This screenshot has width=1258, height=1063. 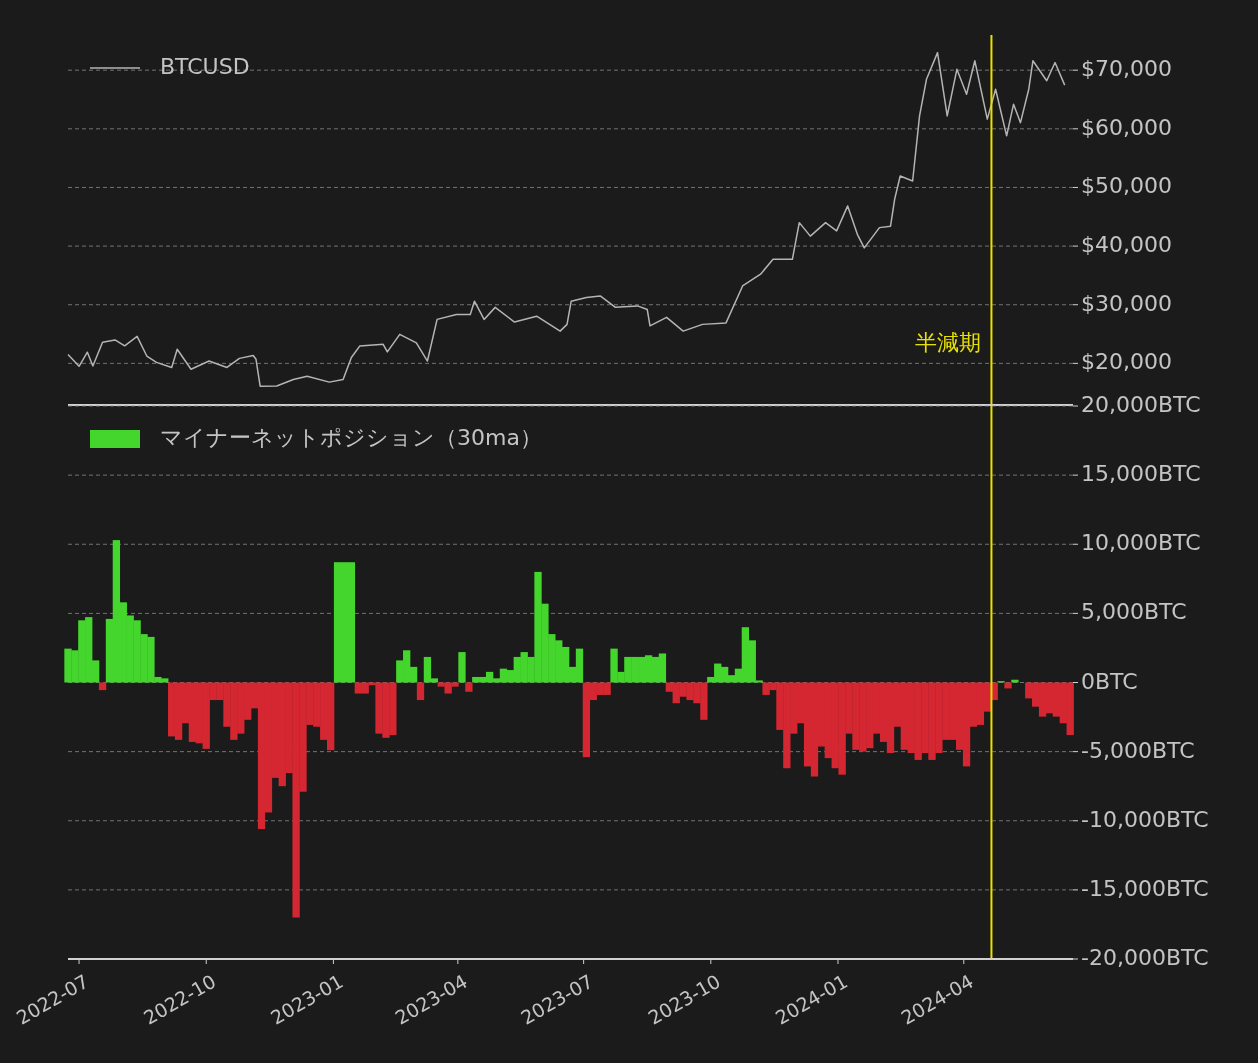 What do you see at coordinates (1126, 362) in the screenshot?
I see `y-tick-label: $20,000` at bounding box center [1126, 362].